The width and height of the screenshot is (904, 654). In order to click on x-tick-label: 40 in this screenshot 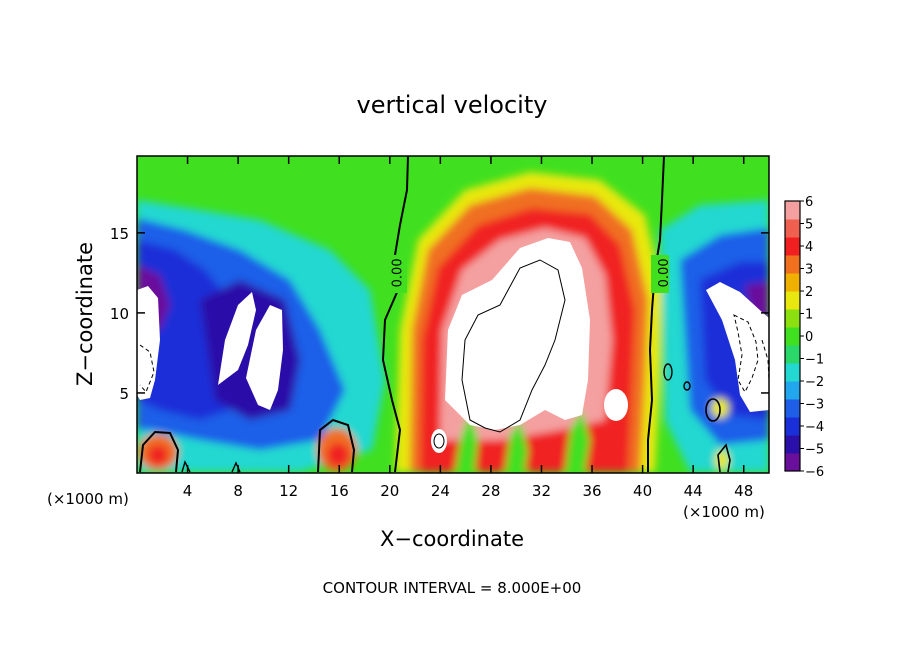, I will do `click(642, 491)`.